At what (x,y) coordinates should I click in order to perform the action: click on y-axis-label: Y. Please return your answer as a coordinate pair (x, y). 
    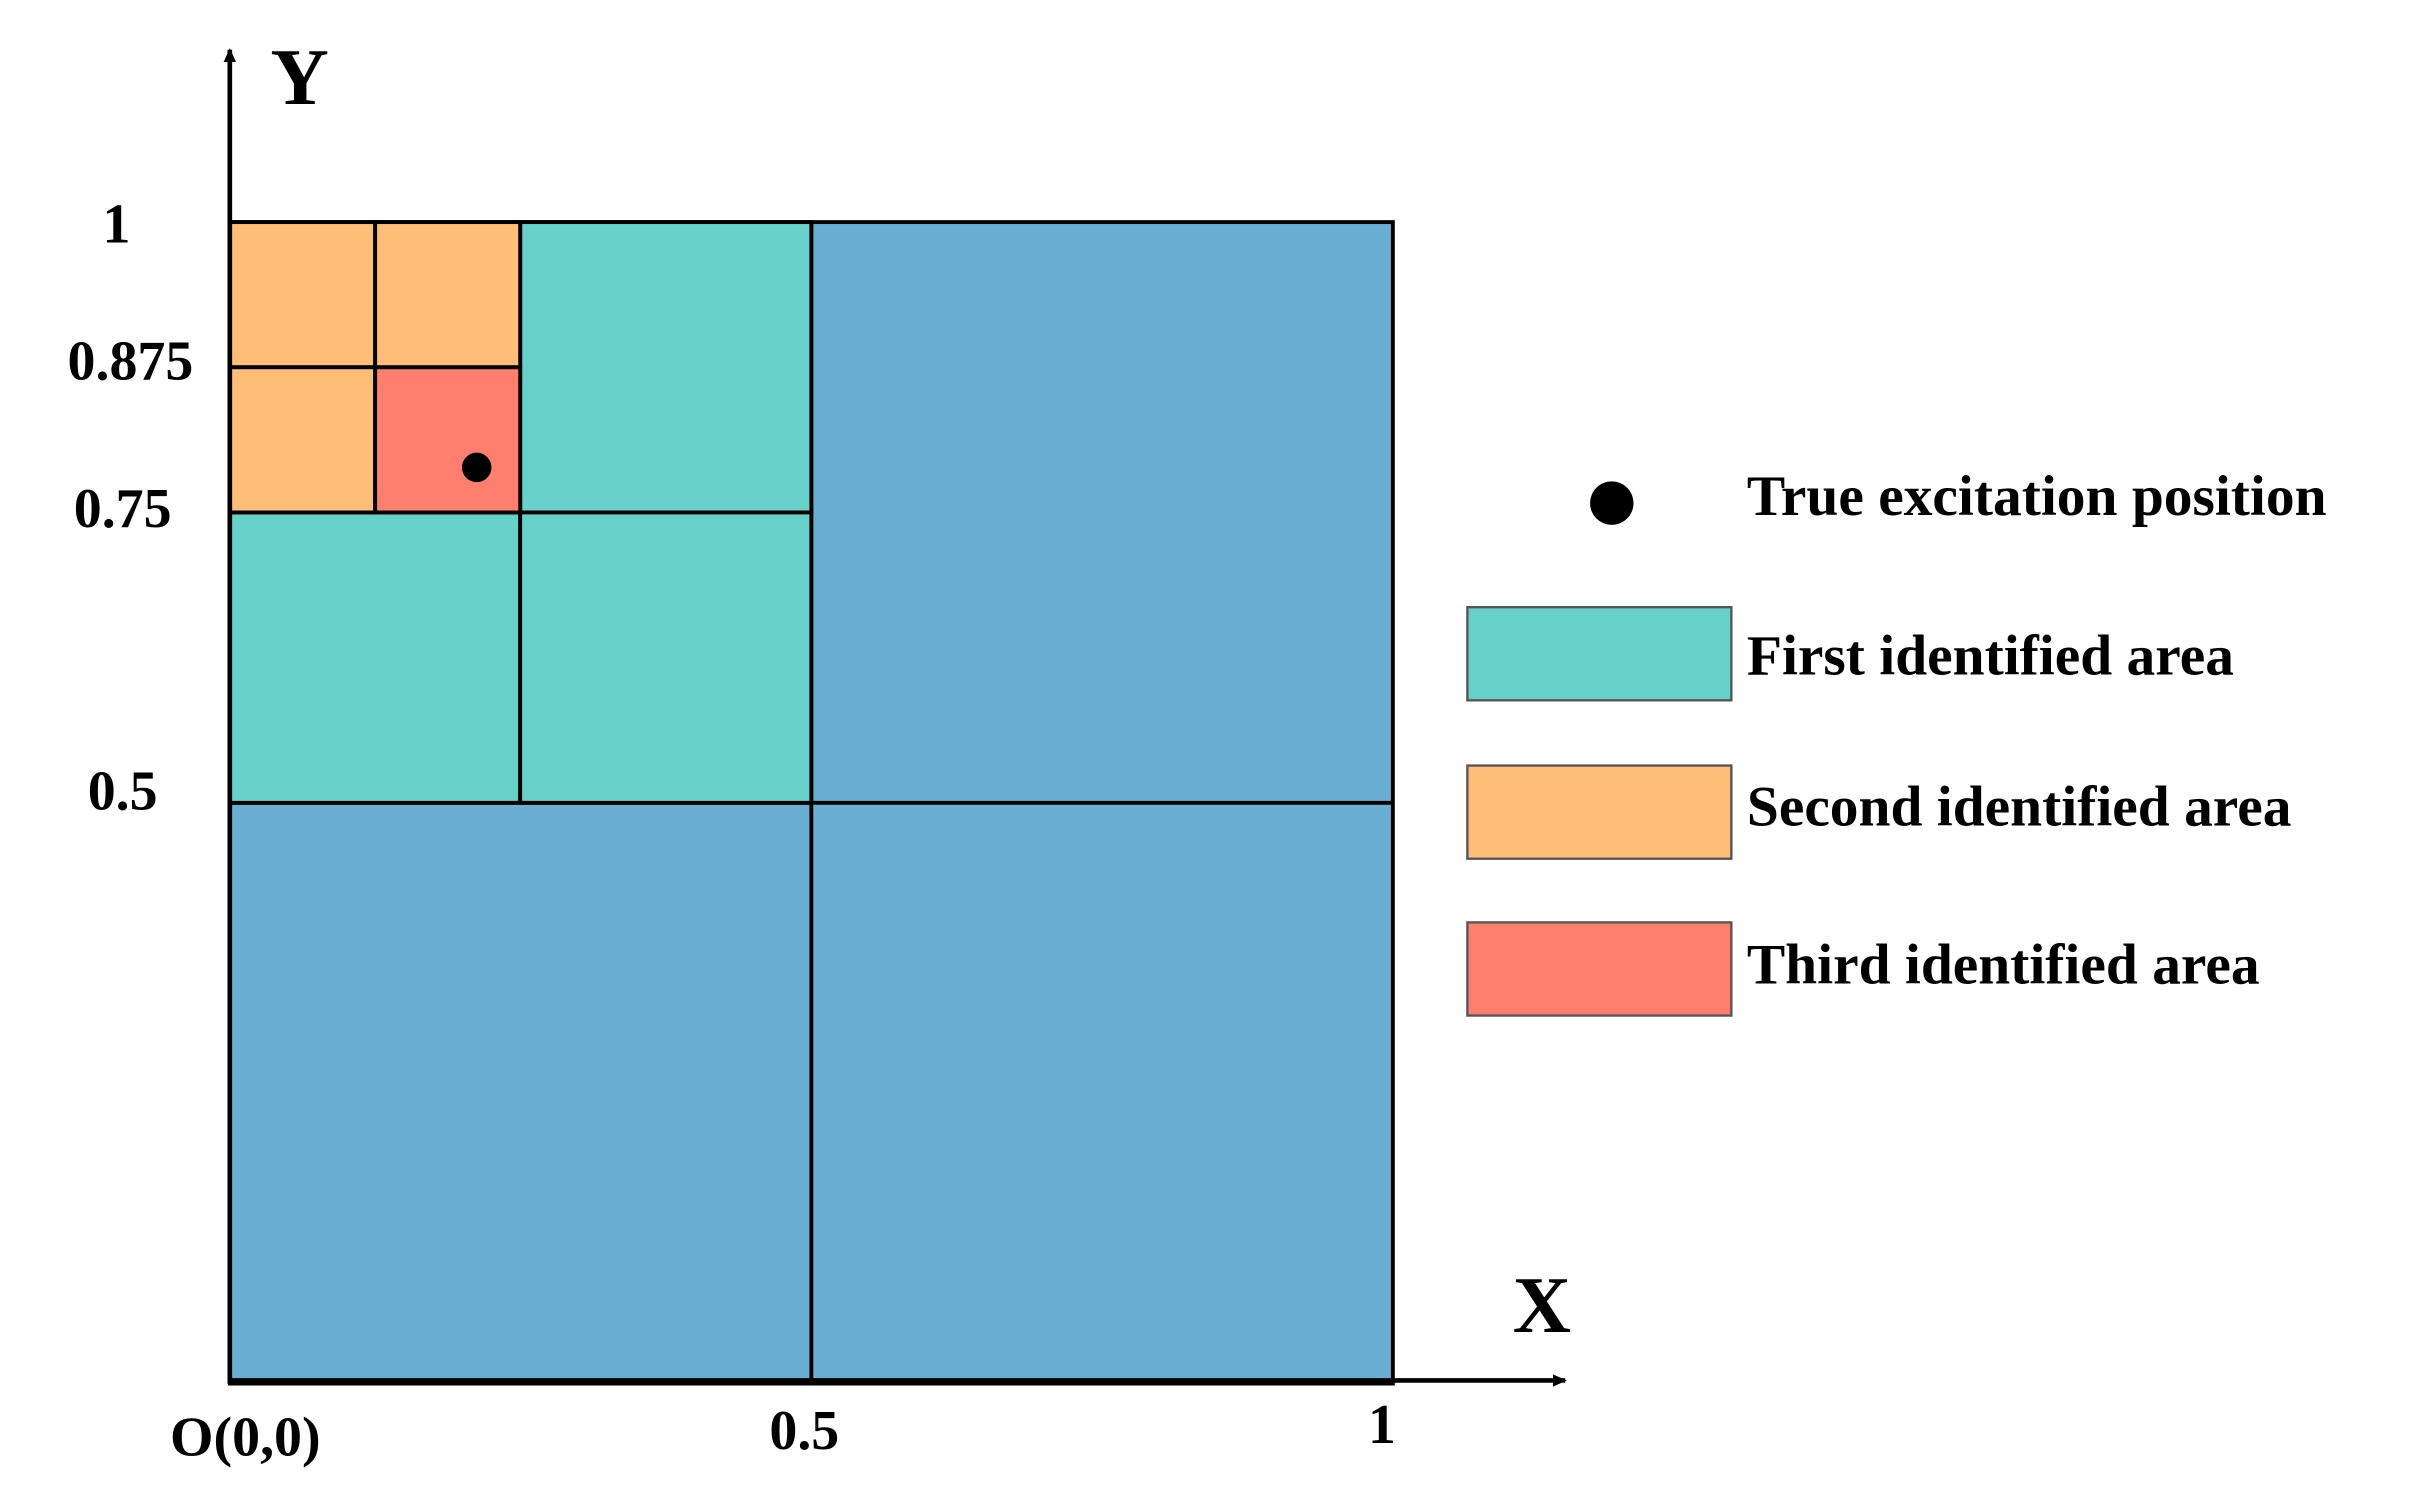
    Looking at the image, I should click on (300, 77).